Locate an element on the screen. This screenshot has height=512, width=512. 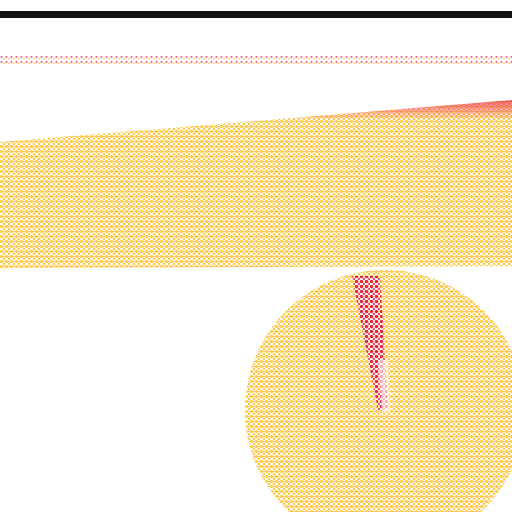
wedge-fade is located at coordinates (384, 386).